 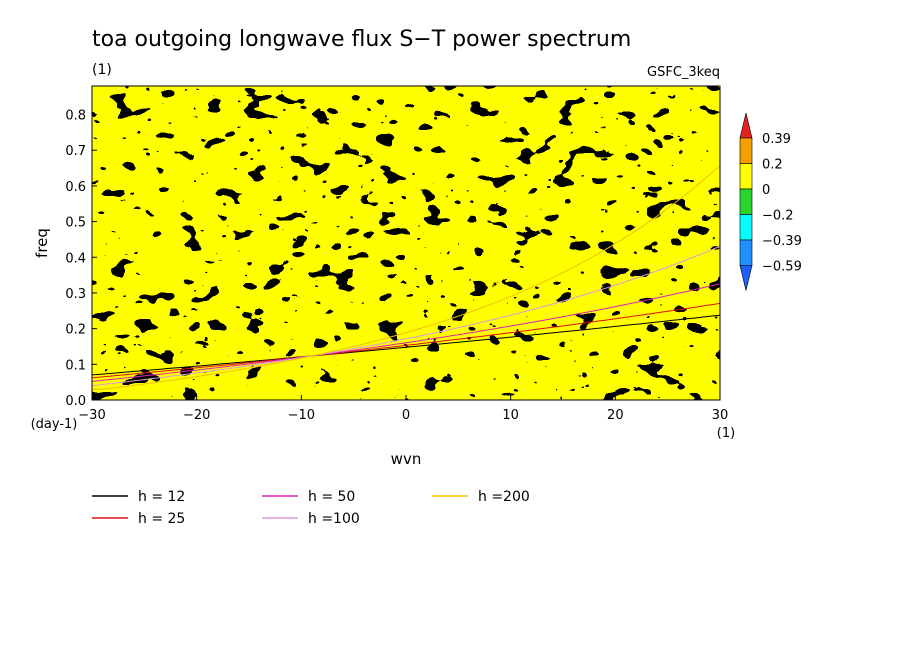 I want to click on y-axis-label: freq, so click(x=42, y=243).